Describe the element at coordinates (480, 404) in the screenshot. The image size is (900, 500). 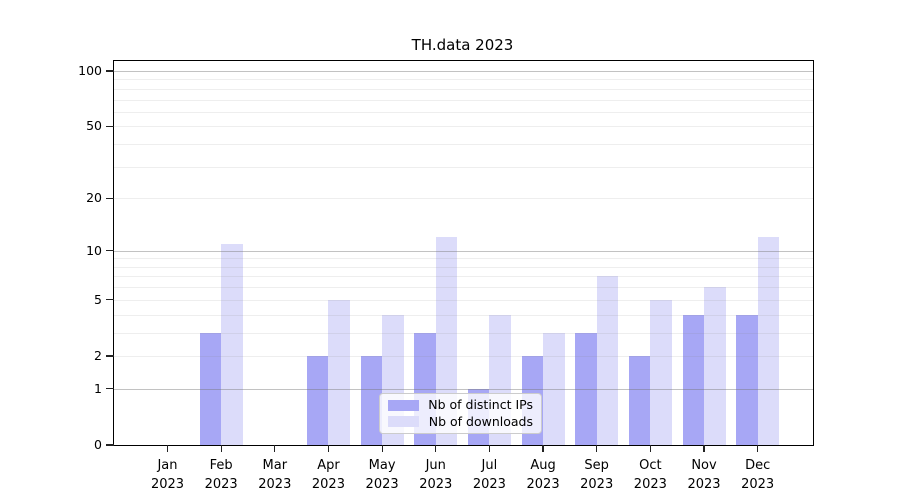
I see `legend-label: Nb of distinct IPs` at that location.